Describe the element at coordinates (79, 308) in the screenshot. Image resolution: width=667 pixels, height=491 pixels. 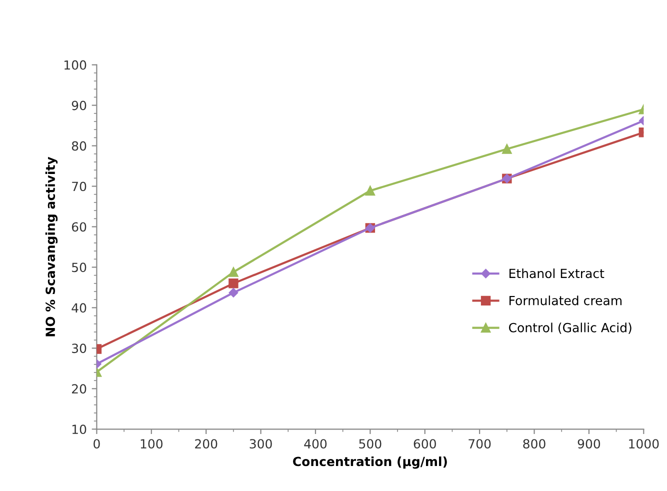
I see `y-tick-label: 40` at that location.